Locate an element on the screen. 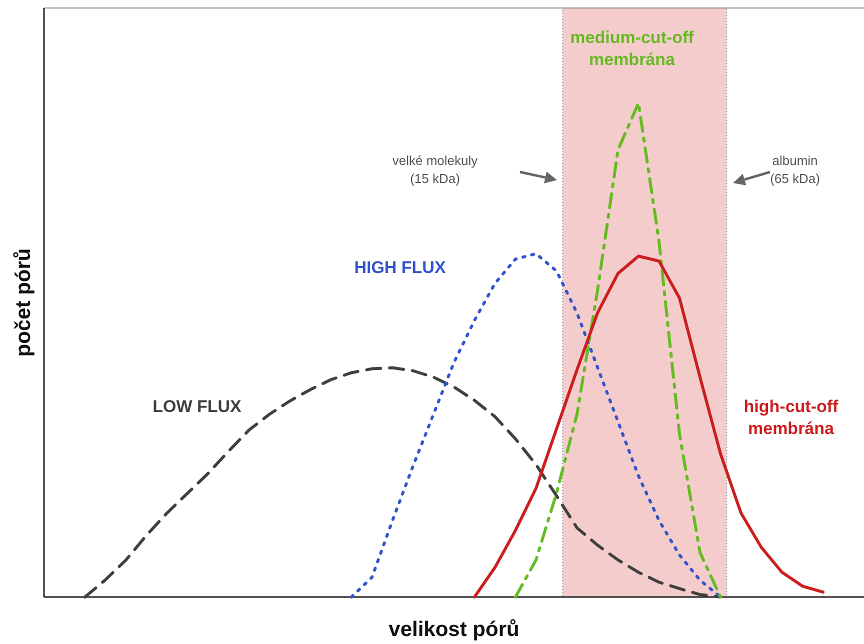 The height and width of the screenshot is (644, 864). y-axis-title: počet pórů is located at coordinates (23, 302).